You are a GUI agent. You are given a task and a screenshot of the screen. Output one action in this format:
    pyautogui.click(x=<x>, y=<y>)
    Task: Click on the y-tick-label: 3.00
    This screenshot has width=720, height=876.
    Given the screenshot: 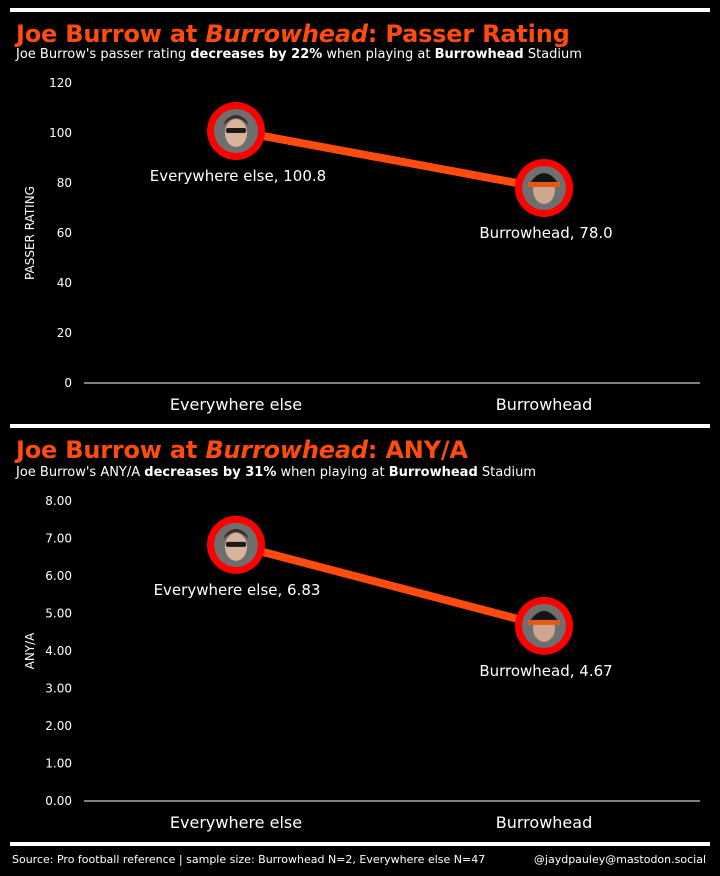 What is the action you would take?
    pyautogui.click(x=58, y=689)
    